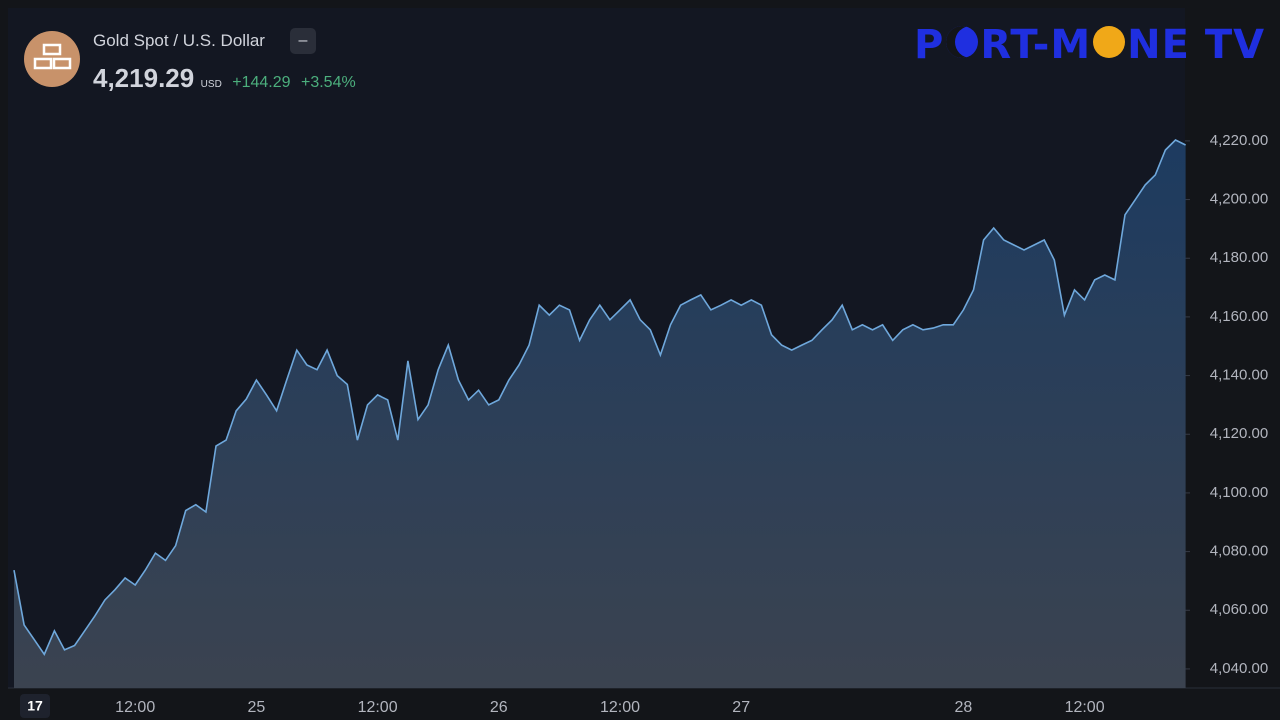  Describe the element at coordinates (179, 40) in the screenshot. I see `symbol-title: Gold Spot / U.S. Dollar` at that location.